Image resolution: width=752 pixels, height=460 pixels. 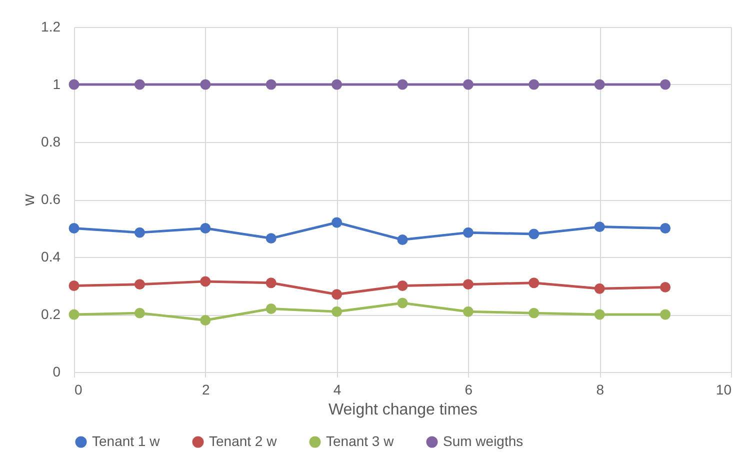 I want to click on x-tick-label: 0, so click(x=78, y=390).